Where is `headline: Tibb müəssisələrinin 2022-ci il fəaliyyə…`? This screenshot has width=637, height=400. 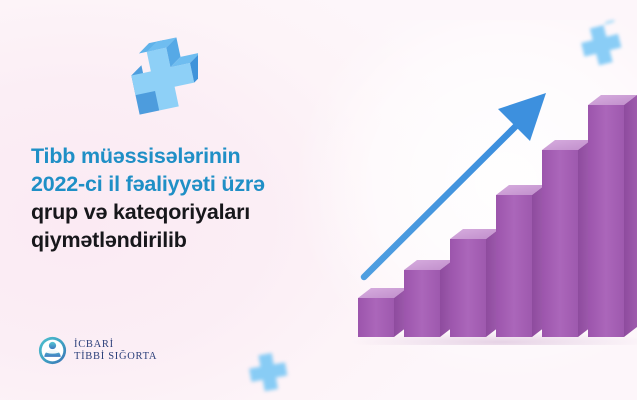 headline: Tibb müəssisələrinin 2022-ci il fəaliyyə… is located at coordinates (196, 198).